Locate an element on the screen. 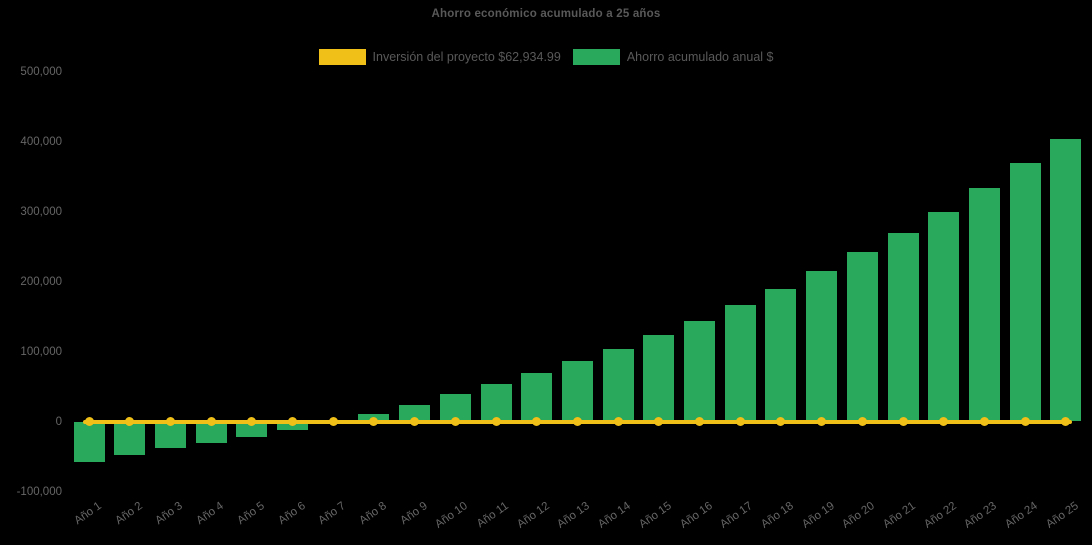 The width and height of the screenshot is (1092, 545). legend-item-investment: Inversión del proyecto $62,934.99 is located at coordinates (439, 57).